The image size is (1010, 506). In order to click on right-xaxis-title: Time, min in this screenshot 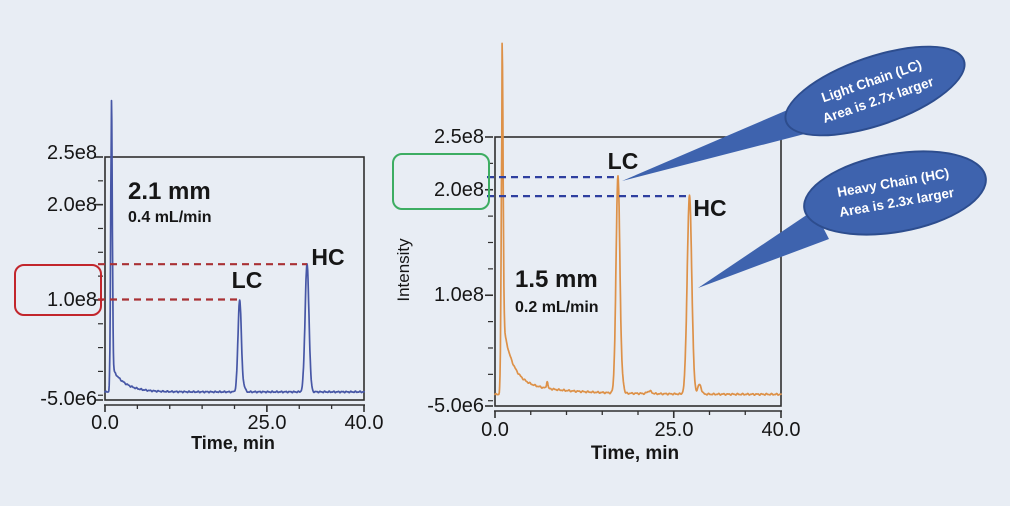, I will do `click(635, 453)`.